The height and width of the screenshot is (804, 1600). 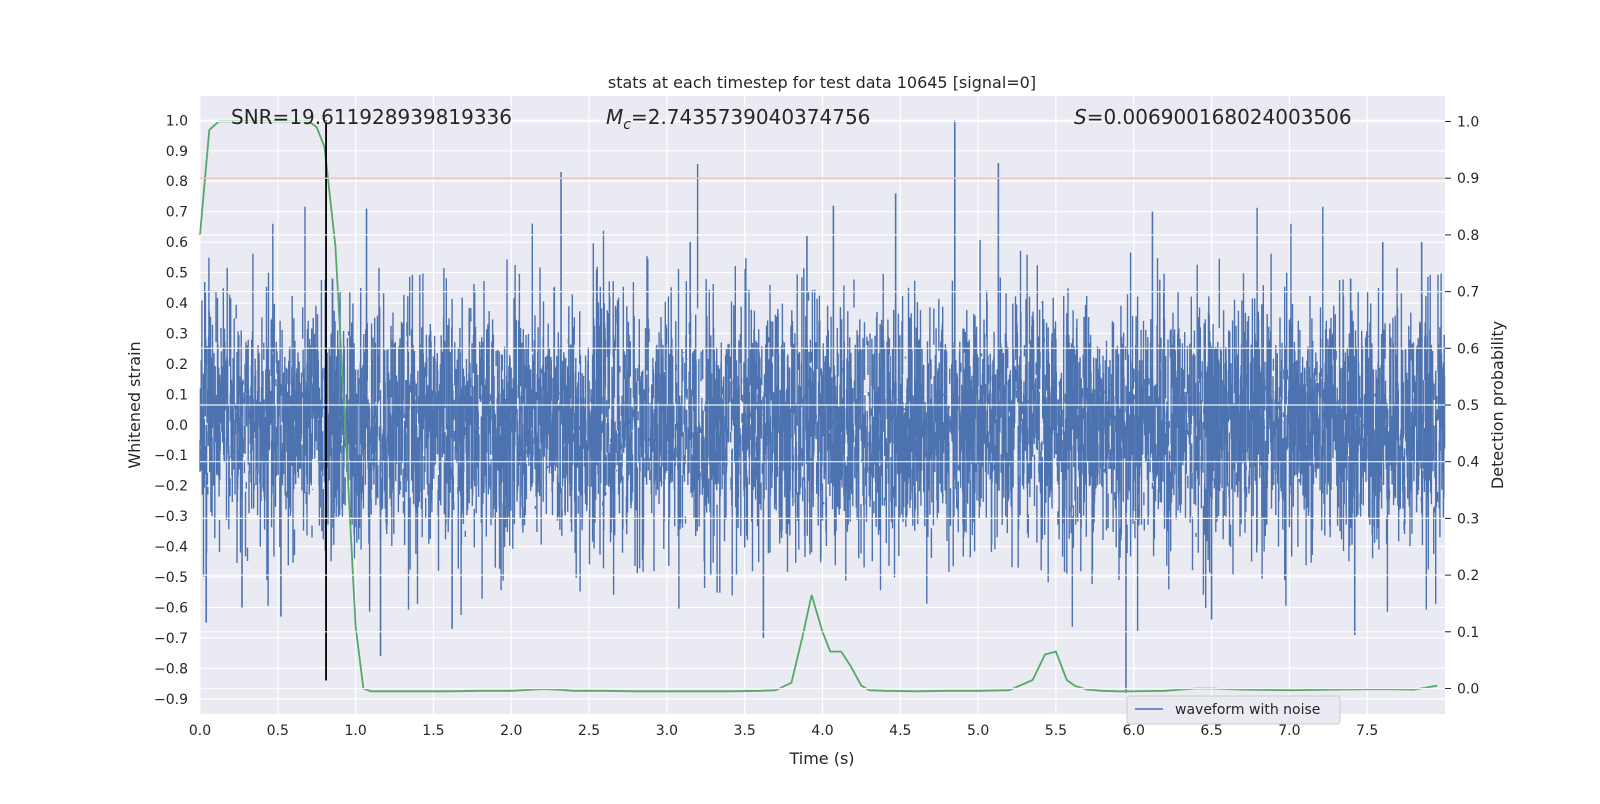 What do you see at coordinates (177, 121) in the screenshot?
I see `y-tick-label: 1.0` at bounding box center [177, 121].